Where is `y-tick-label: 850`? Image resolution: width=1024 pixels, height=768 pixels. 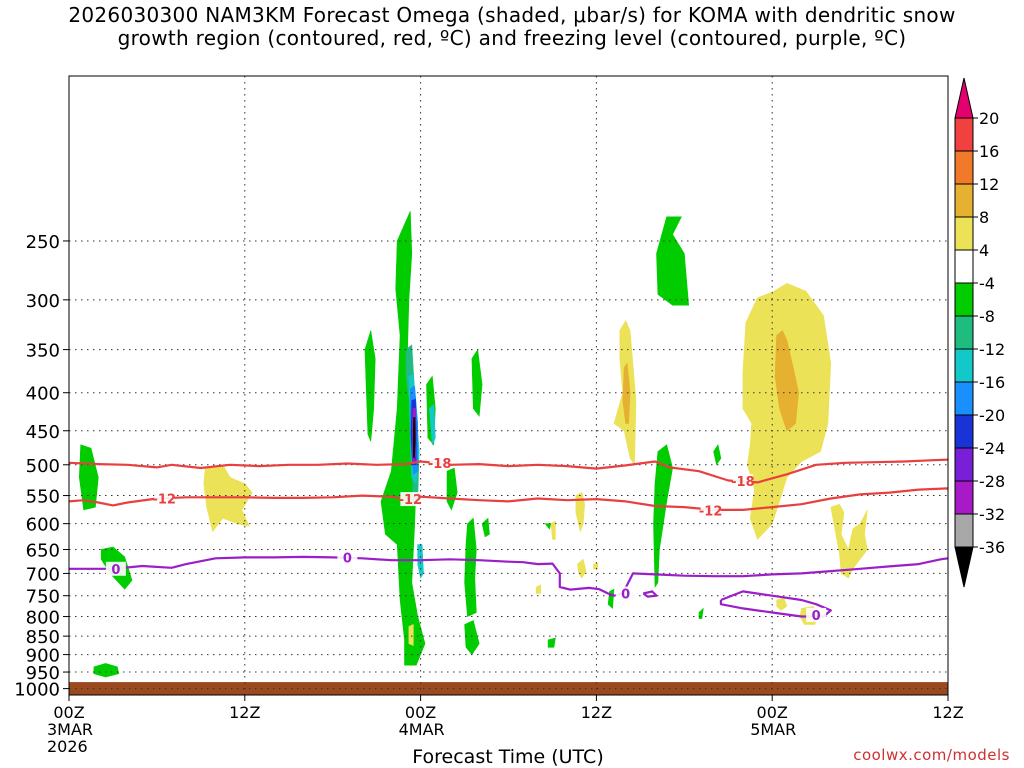
y-tick-label: 850 is located at coordinates (43, 637).